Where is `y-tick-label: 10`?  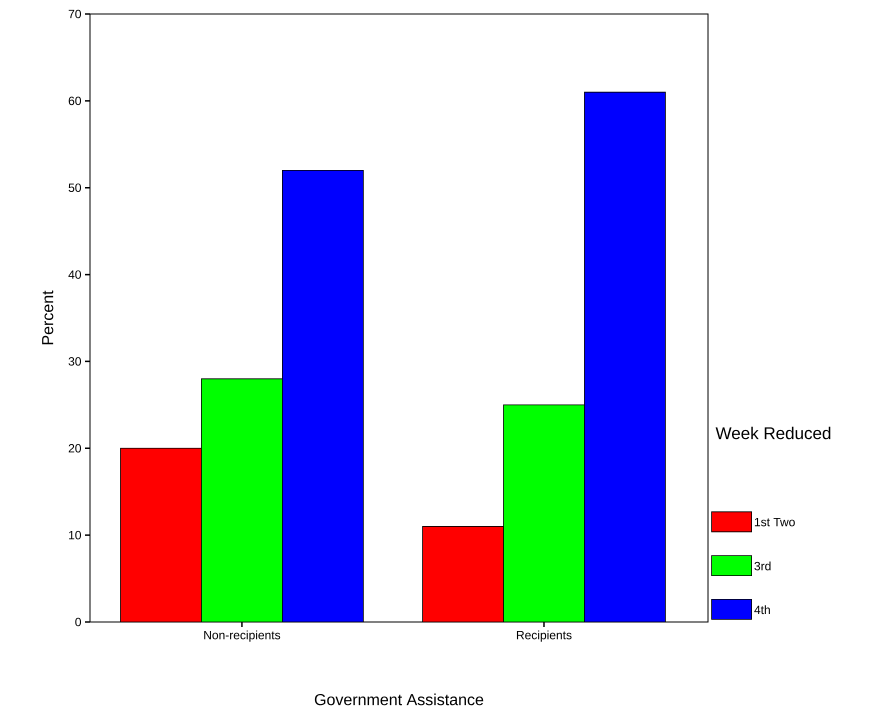 y-tick-label: 10 is located at coordinates (75, 535).